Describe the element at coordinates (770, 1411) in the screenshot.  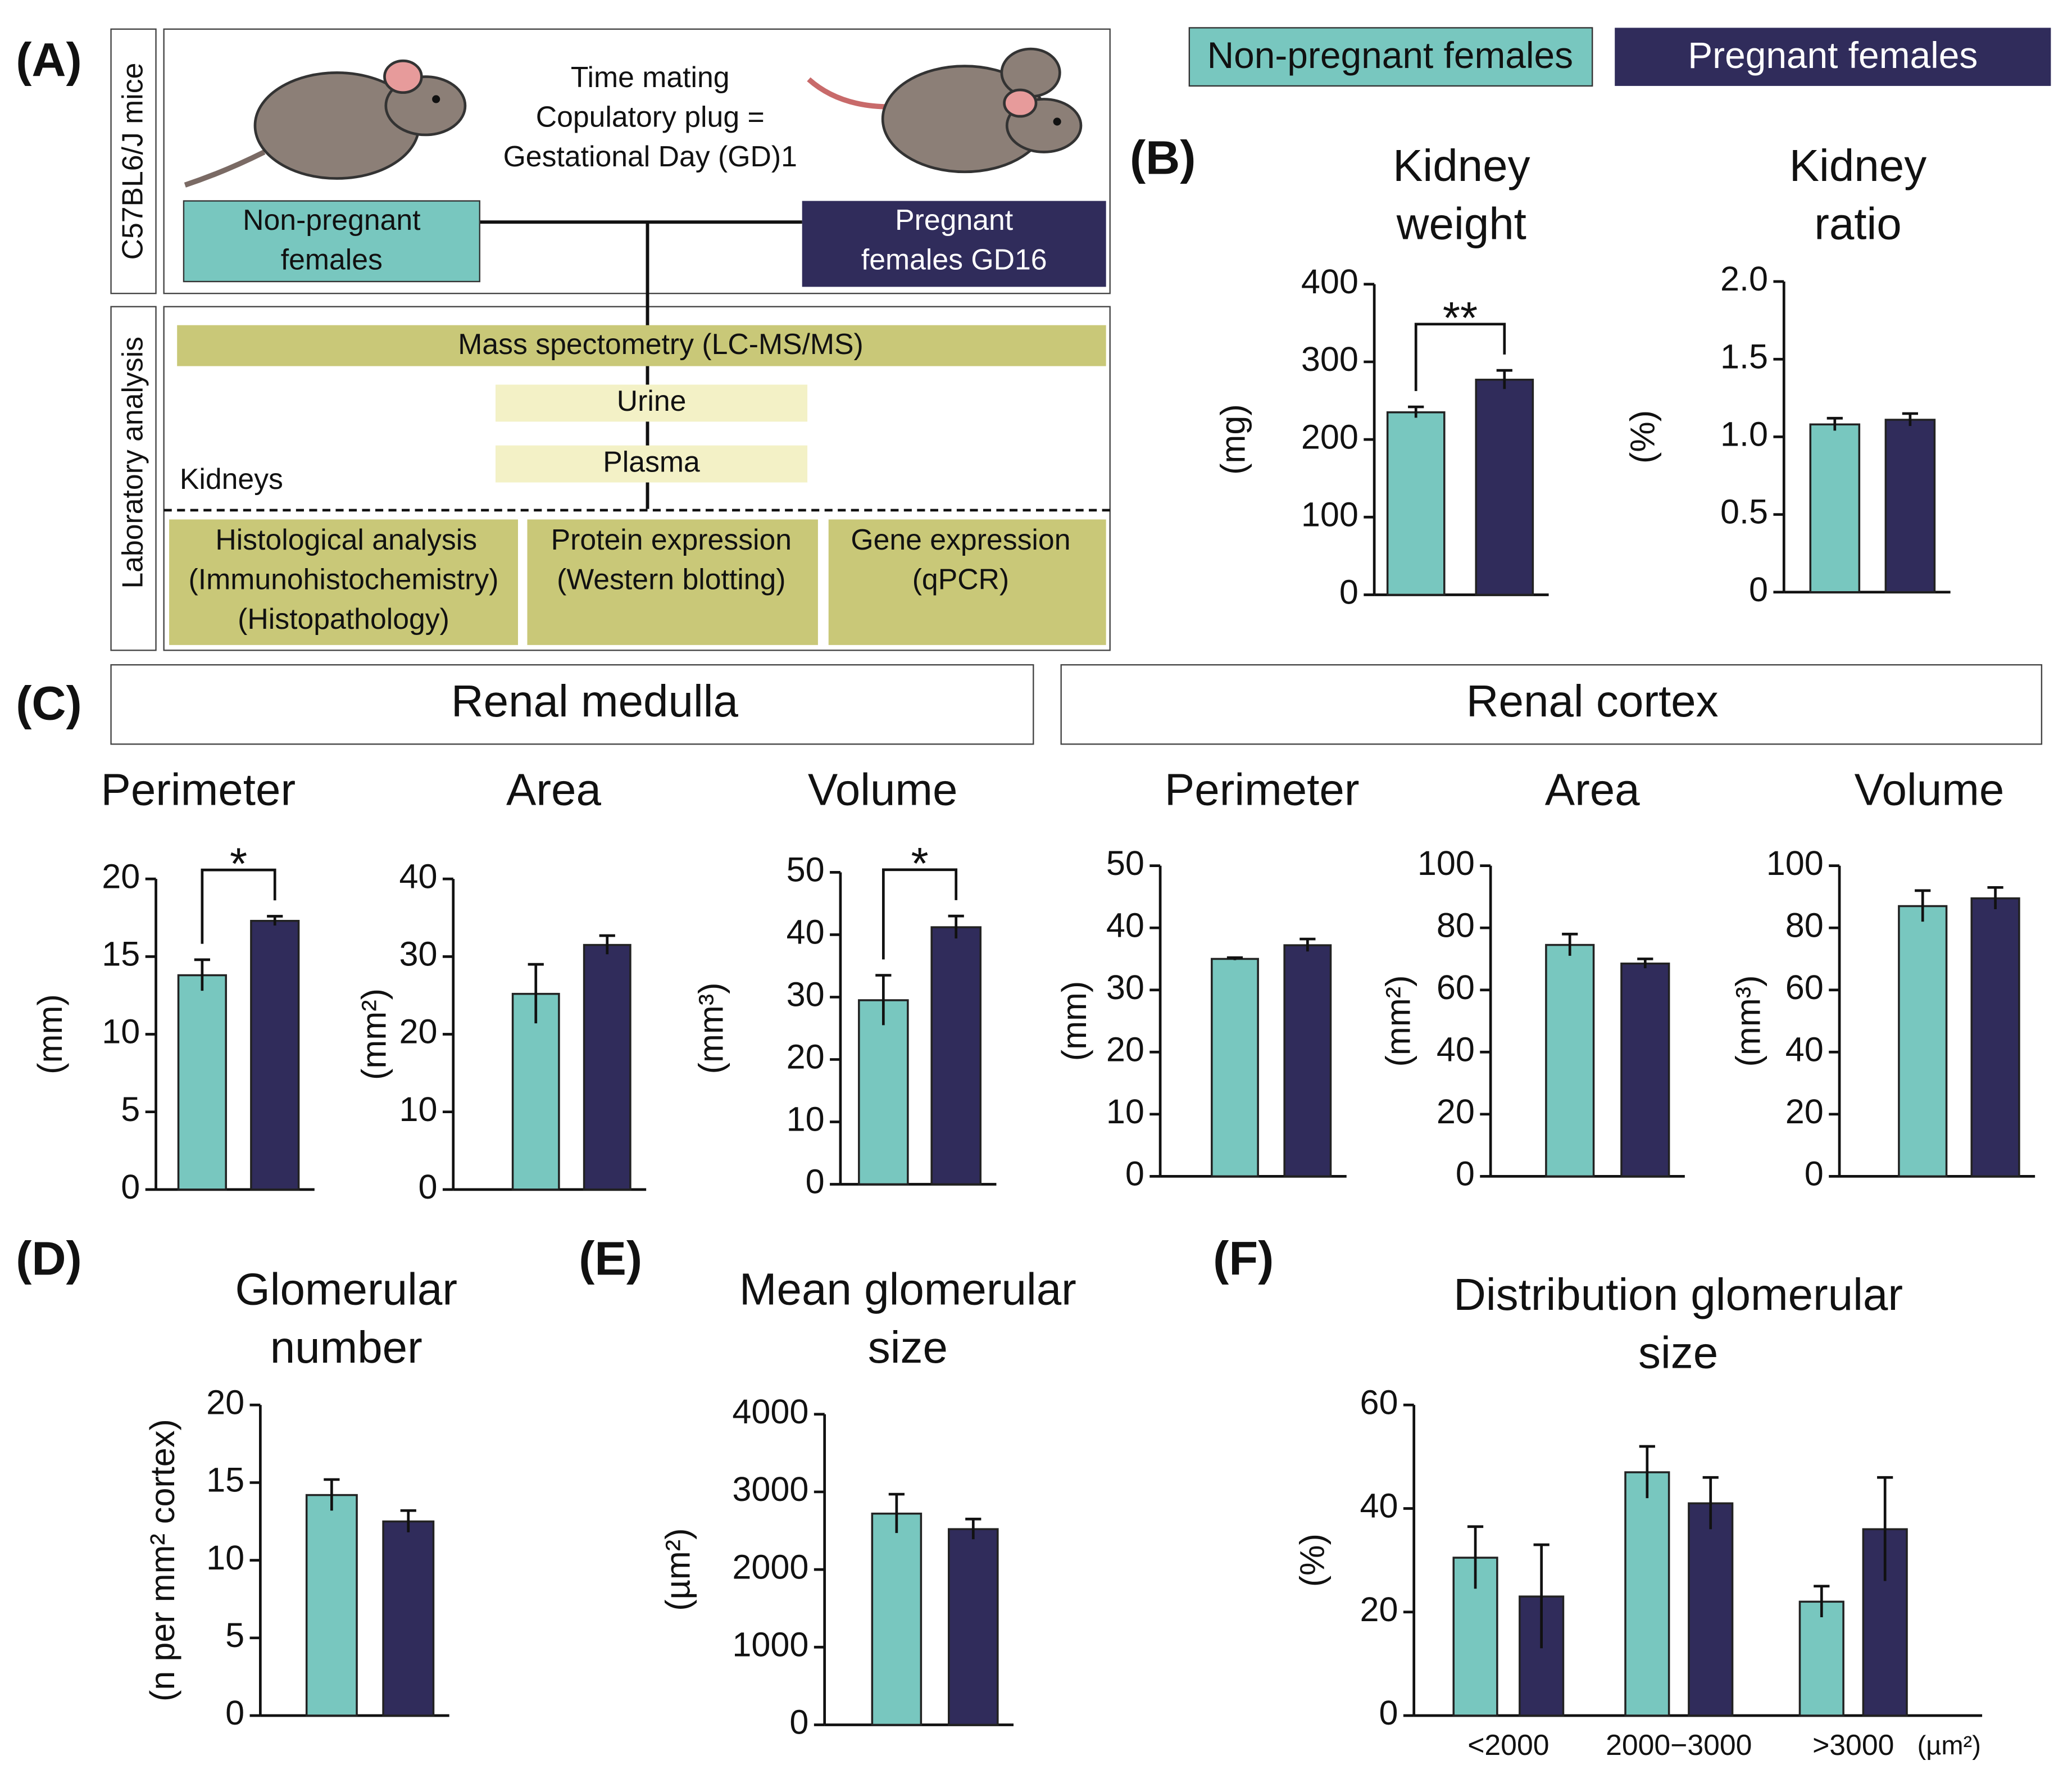
I see `y-tick-label: 4000` at that location.